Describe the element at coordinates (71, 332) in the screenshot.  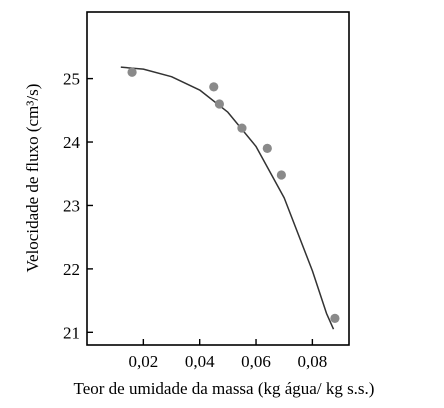
I see `y-tick-label: 21` at that location.